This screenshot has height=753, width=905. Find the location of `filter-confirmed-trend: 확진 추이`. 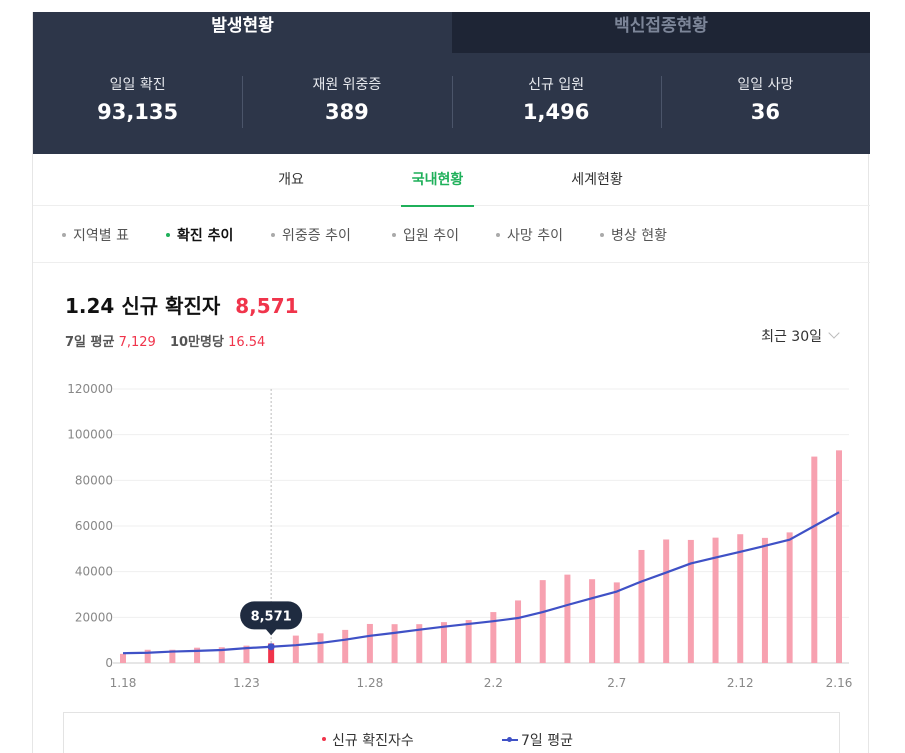

filter-confirmed-trend: 확진 추이 is located at coordinates (199, 235).